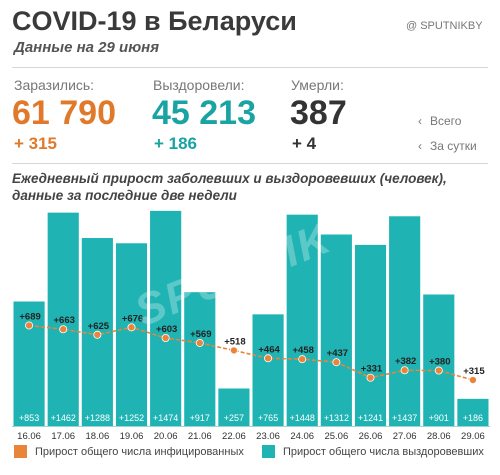  Describe the element at coordinates (302, 418) in the screenshot. I see `data-label-recovered: +1448` at that location.